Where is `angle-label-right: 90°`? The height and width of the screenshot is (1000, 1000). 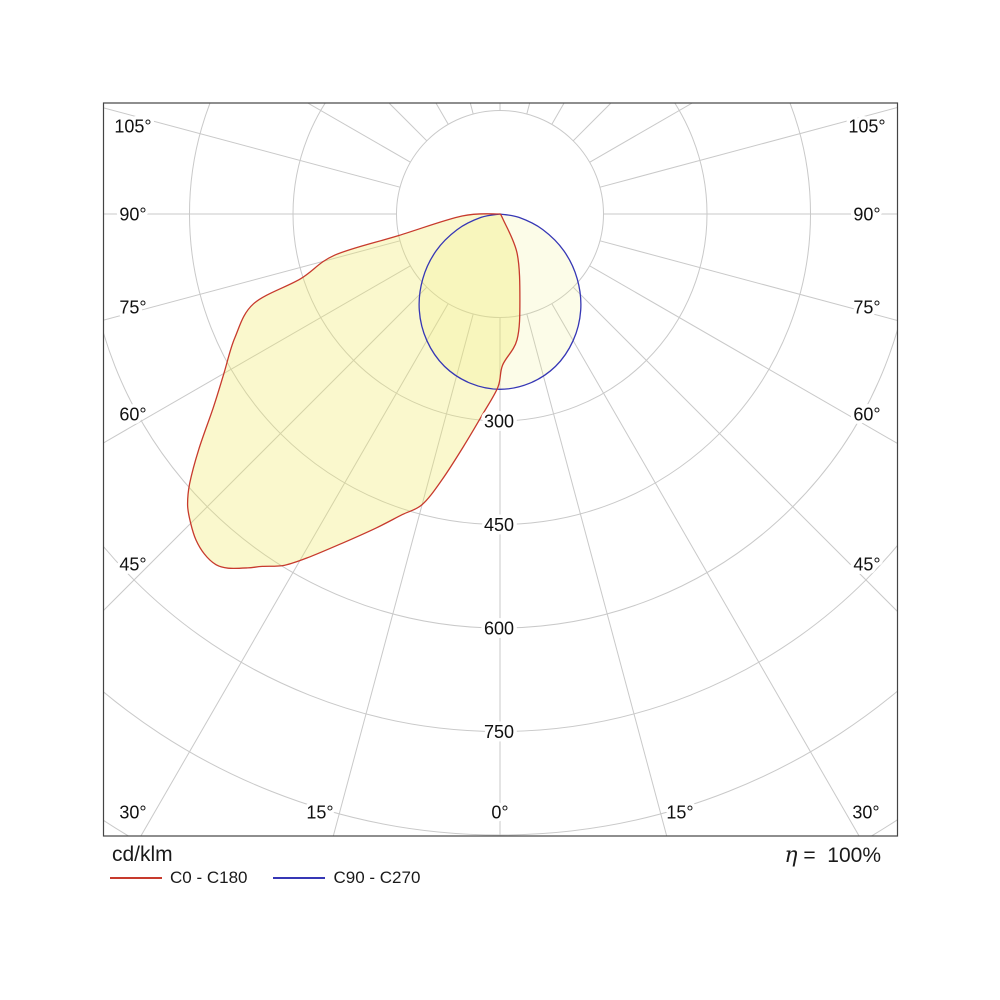
angle-label-right: 90° is located at coordinates (866, 214).